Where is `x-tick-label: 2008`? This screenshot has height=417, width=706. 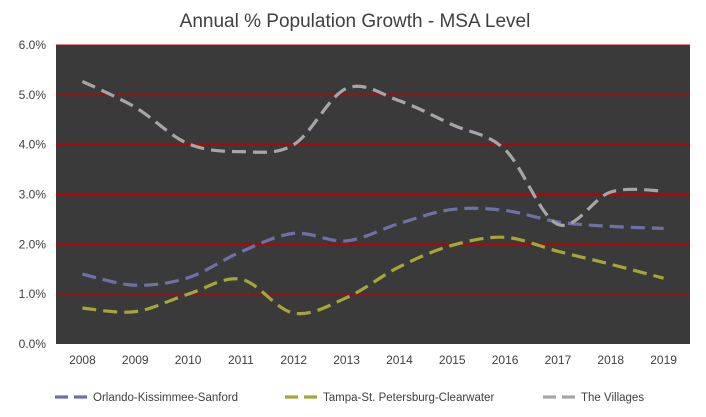
x-tick-label: 2008 is located at coordinates (82, 360).